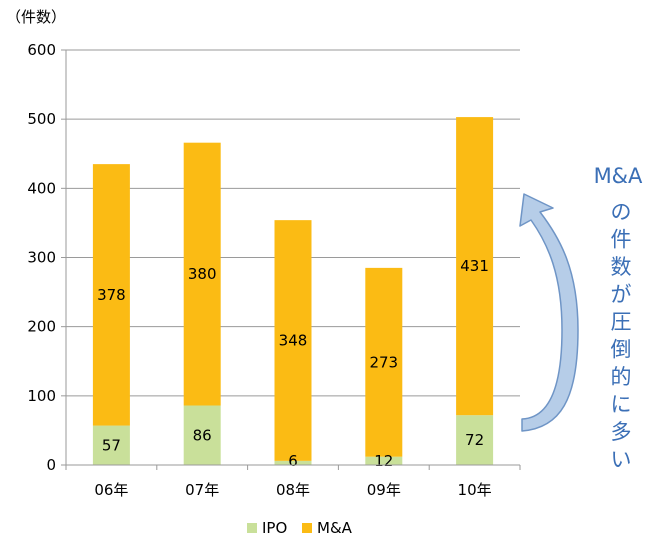 The image size is (665, 538). I want to click on y-tick-label: 600, so click(41, 50).